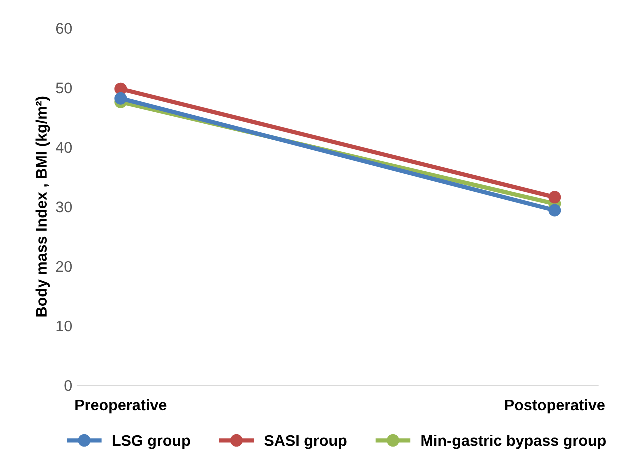 The width and height of the screenshot is (620, 473). I want to click on y-tick-label: 40, so click(64, 148).